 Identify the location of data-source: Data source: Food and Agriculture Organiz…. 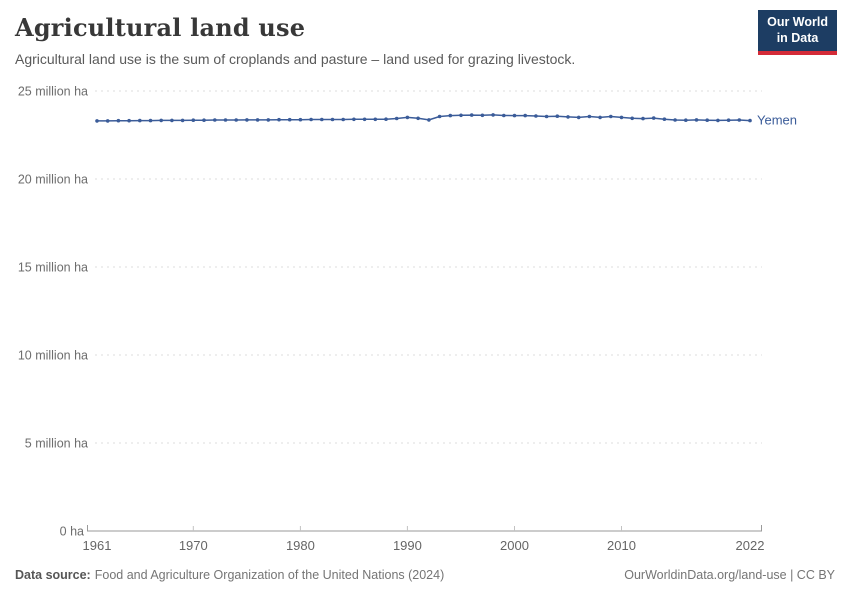
(229, 575).